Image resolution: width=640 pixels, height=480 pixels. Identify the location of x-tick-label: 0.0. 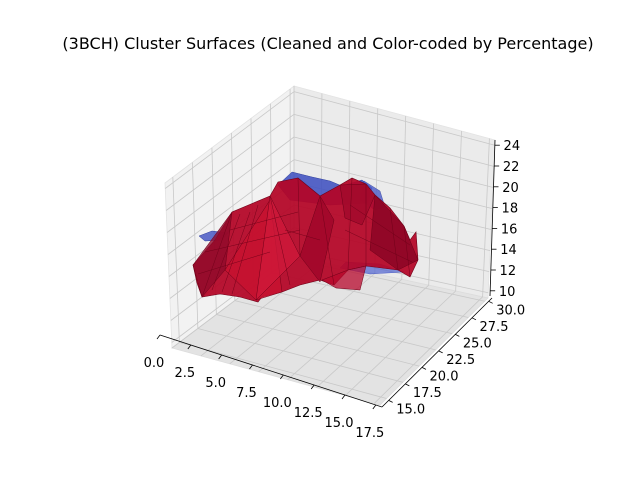
(154, 363).